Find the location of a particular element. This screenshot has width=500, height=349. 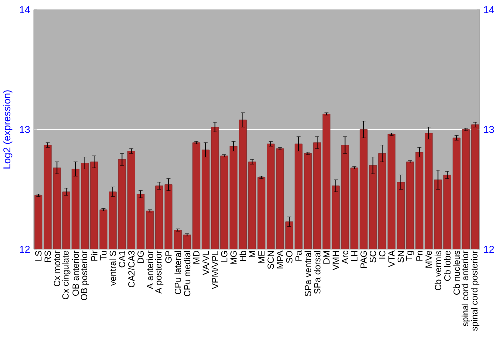

x-tick-label: CPu medial is located at coordinates (187, 273).